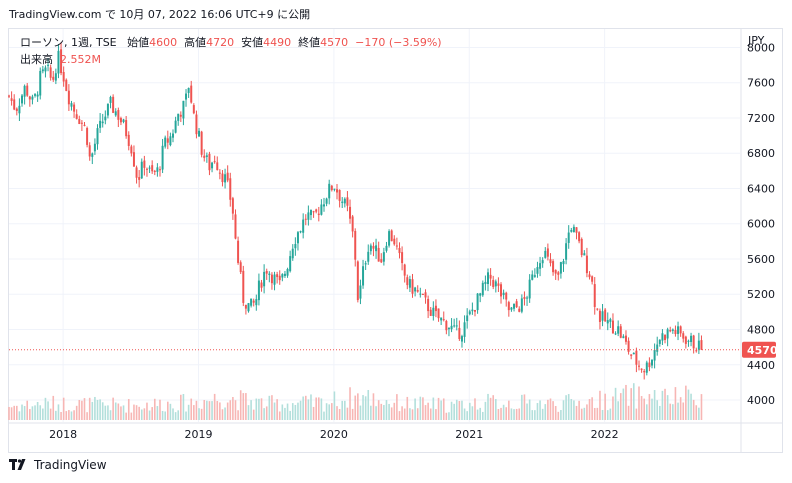 This screenshot has height=483, width=792. I want to click on x-tick-3: 2021, so click(469, 434).